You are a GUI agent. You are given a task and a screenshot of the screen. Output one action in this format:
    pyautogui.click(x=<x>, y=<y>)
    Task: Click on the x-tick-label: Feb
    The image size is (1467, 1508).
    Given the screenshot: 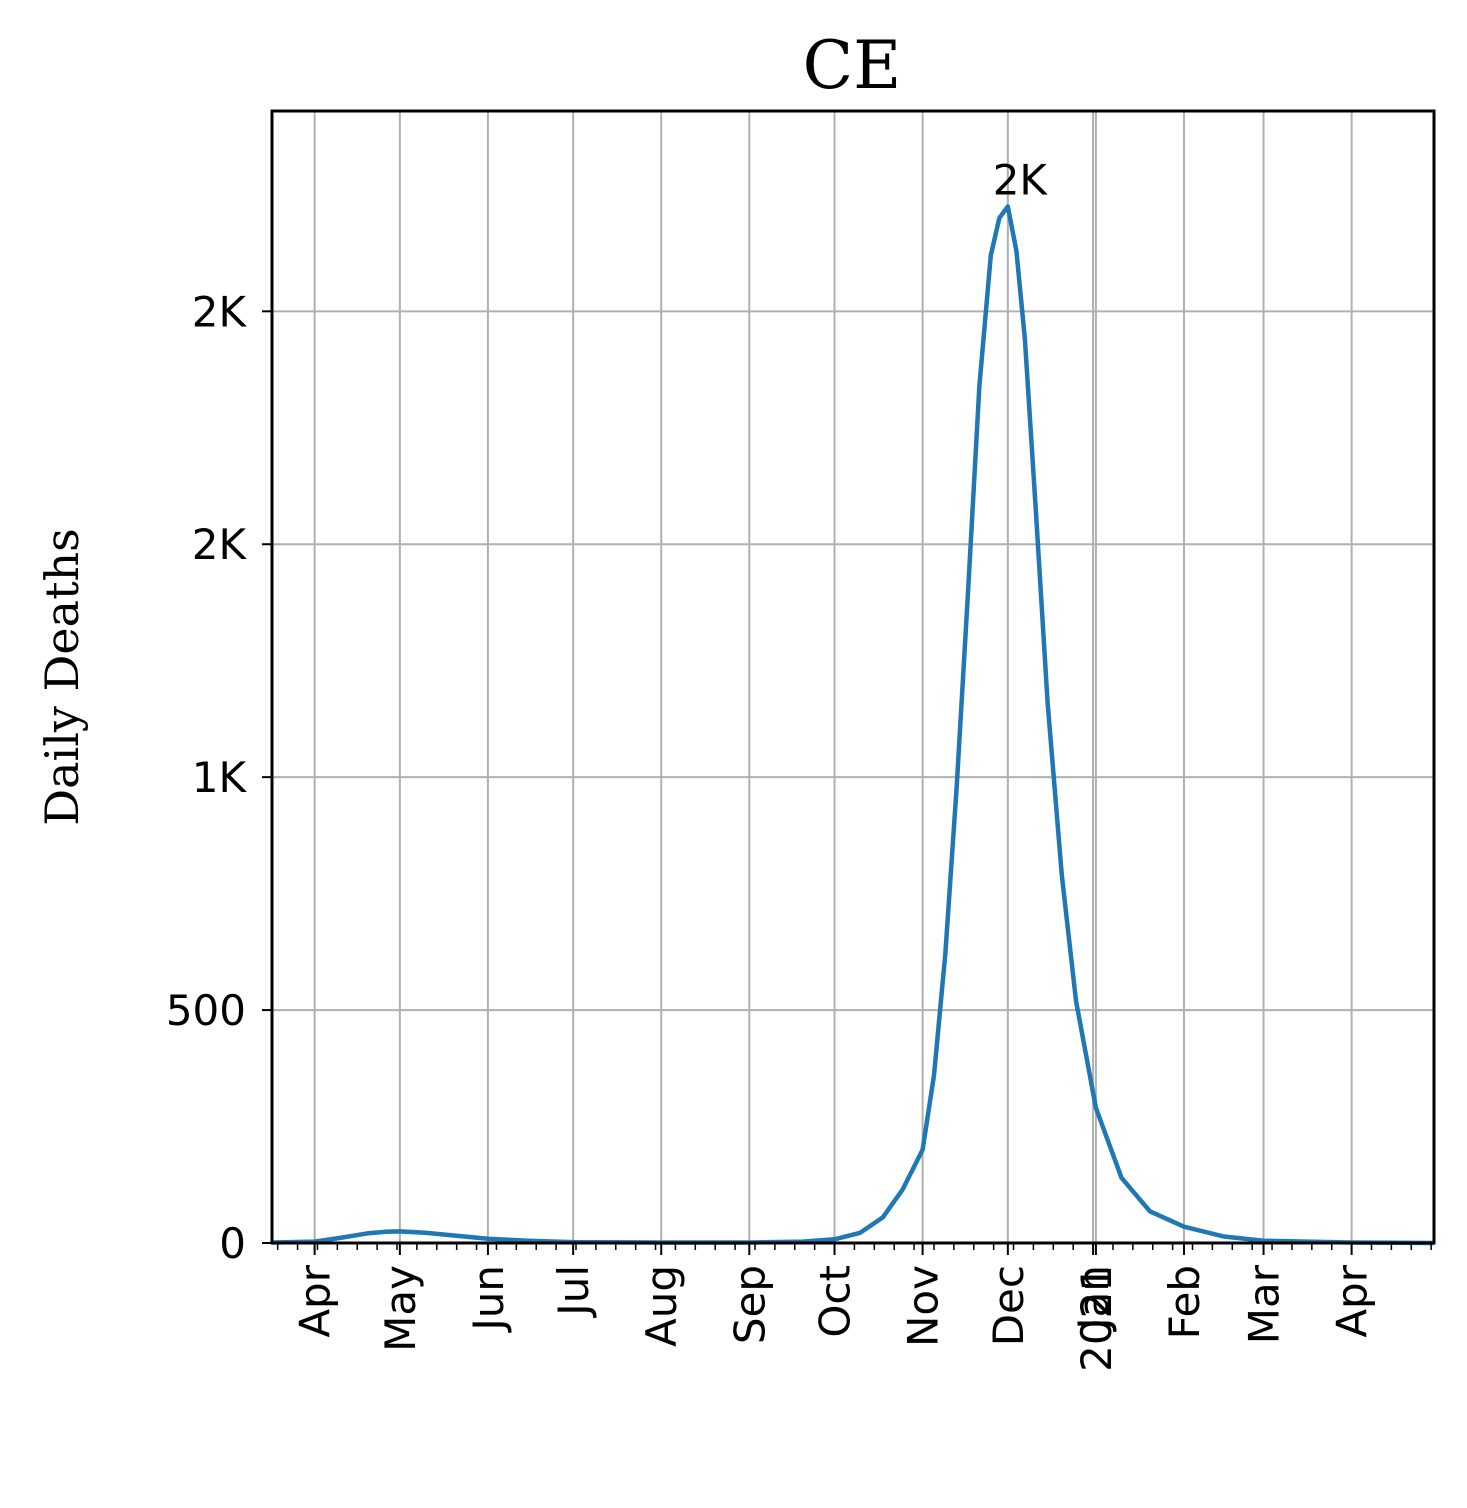 What is the action you would take?
    pyautogui.click(x=1184, y=1302)
    